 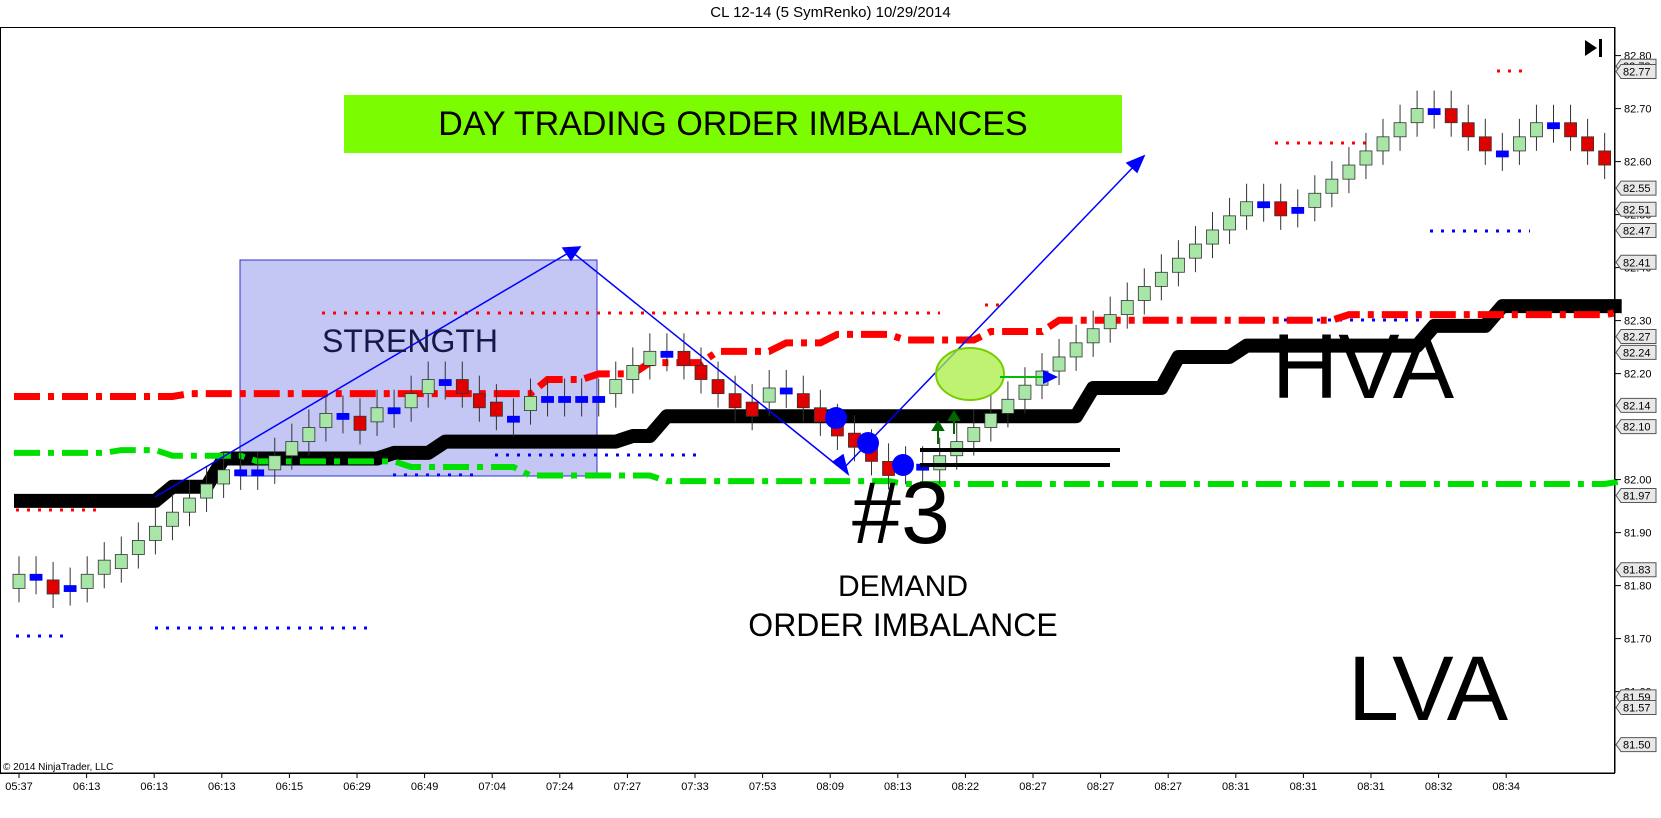 What do you see at coordinates (1638, 163) in the screenshot?
I see `price-axis-label: 82.60` at bounding box center [1638, 163].